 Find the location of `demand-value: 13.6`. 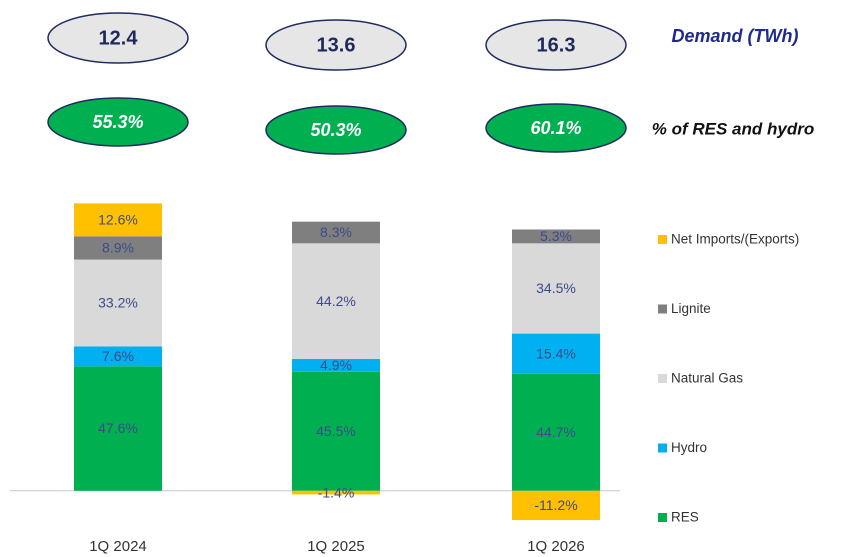

demand-value: 13.6 is located at coordinates (336, 45).